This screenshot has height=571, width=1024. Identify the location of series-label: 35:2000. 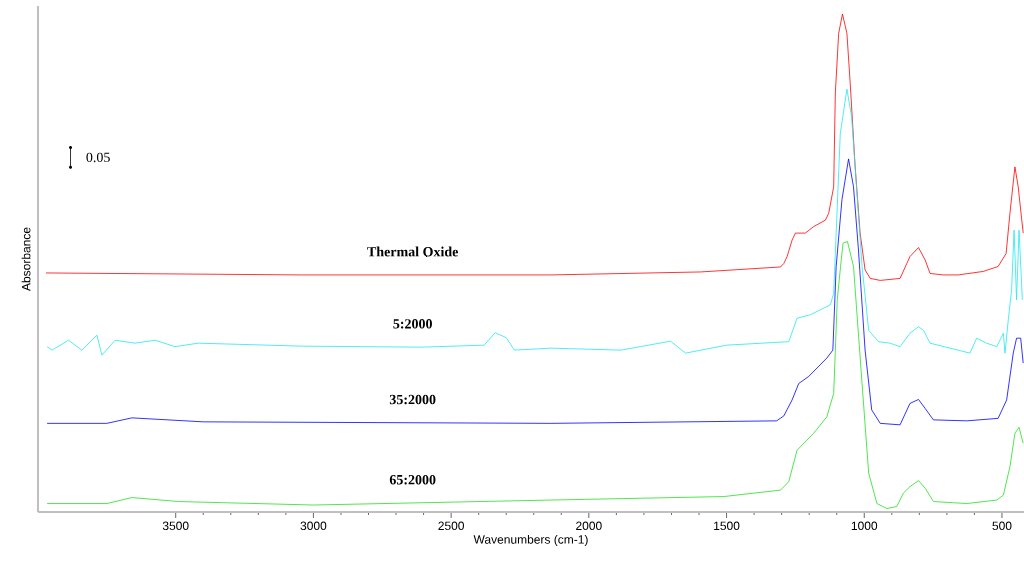
(412, 399).